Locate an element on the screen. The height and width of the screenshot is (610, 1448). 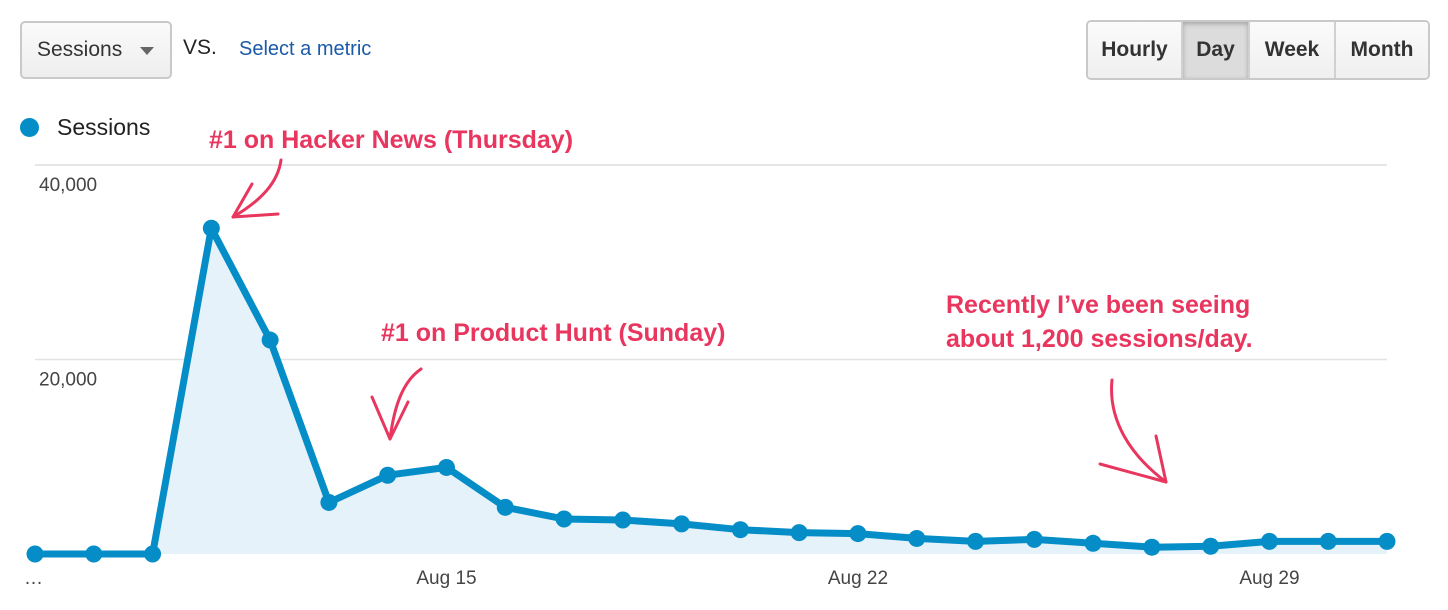
x-tick-label: Aug 22 is located at coordinates (858, 578).